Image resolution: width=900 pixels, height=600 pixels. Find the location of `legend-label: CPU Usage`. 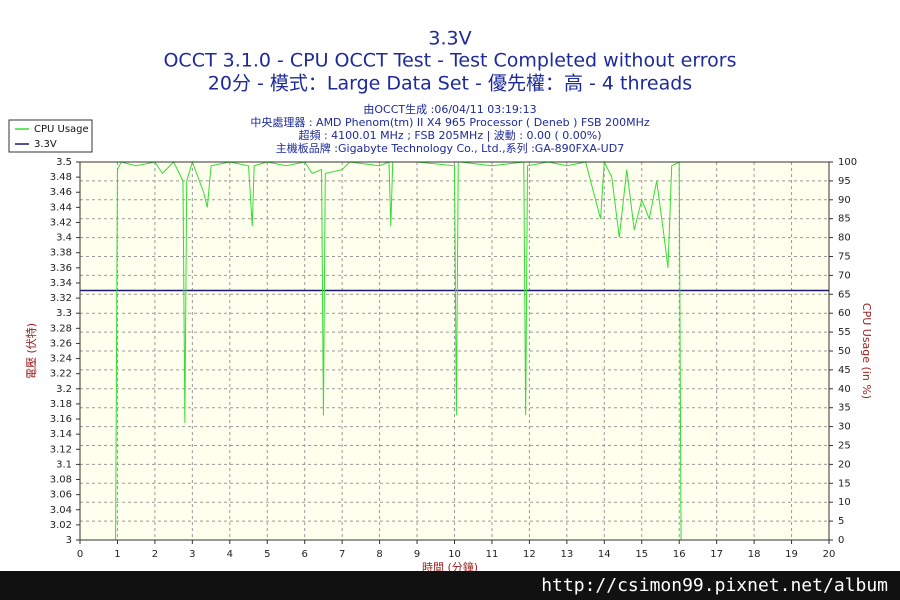

legend-label: CPU Usage is located at coordinates (61, 129).